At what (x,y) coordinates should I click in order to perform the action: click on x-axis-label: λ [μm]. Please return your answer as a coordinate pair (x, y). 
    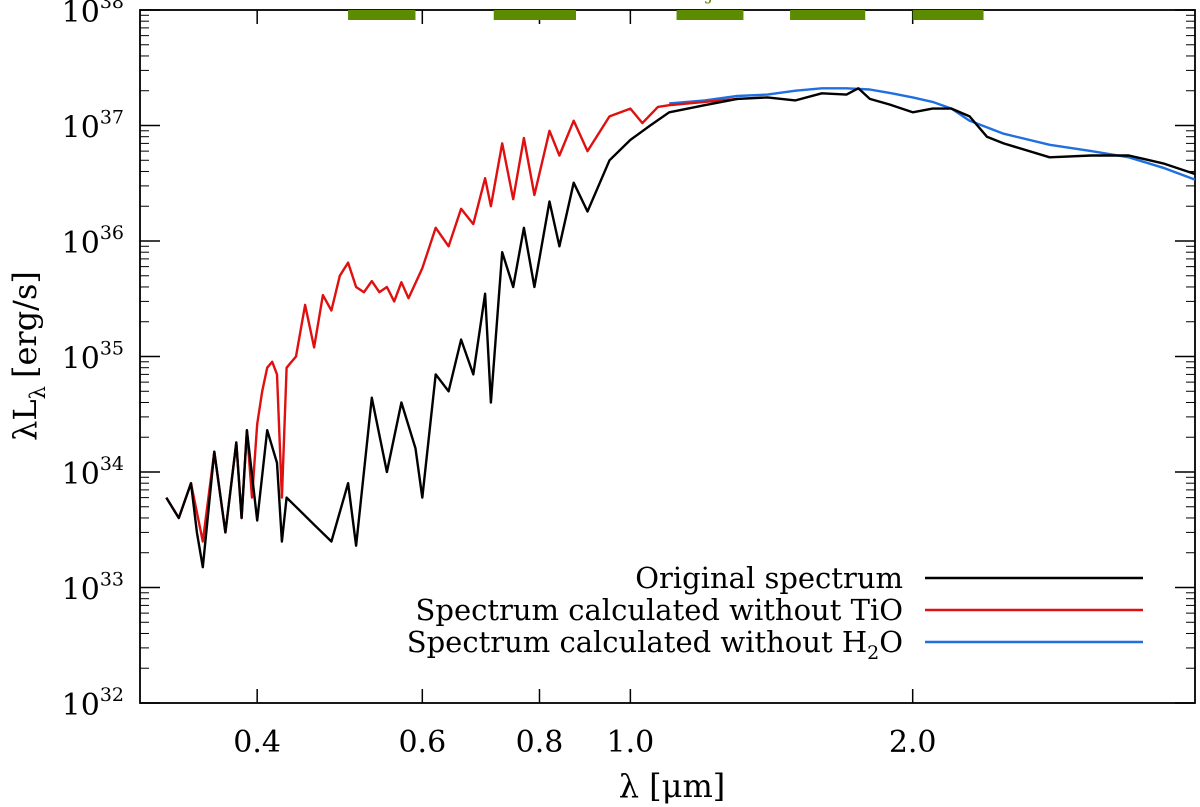
    Looking at the image, I should click on (672, 786).